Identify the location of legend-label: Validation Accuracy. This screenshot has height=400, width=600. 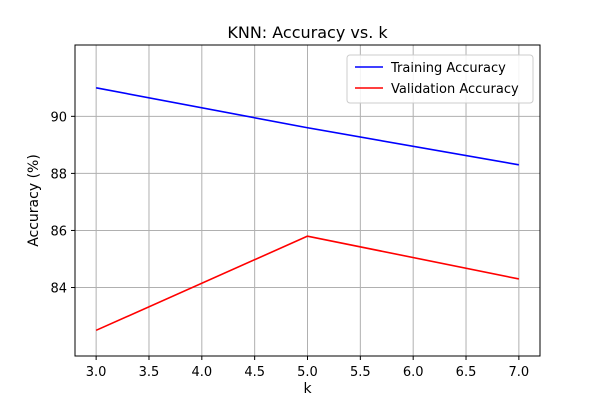
(455, 89).